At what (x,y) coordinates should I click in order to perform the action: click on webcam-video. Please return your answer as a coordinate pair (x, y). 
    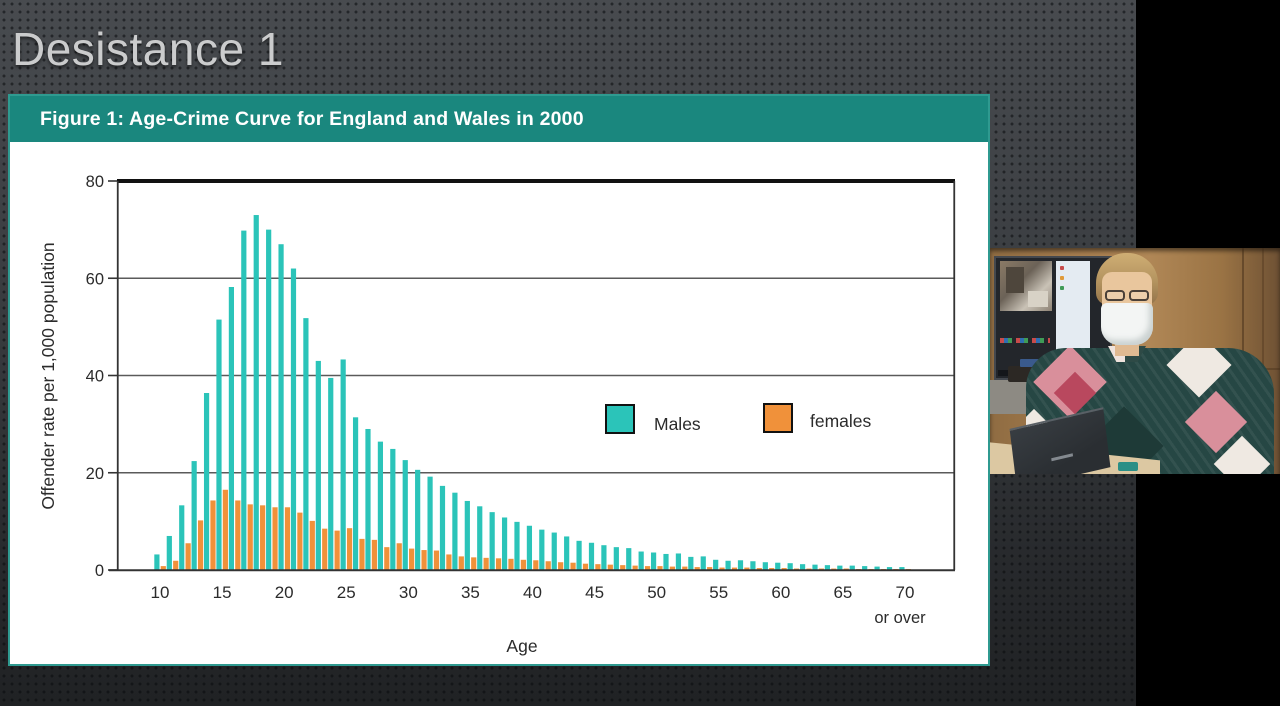
    Looking at the image, I should click on (1135, 361).